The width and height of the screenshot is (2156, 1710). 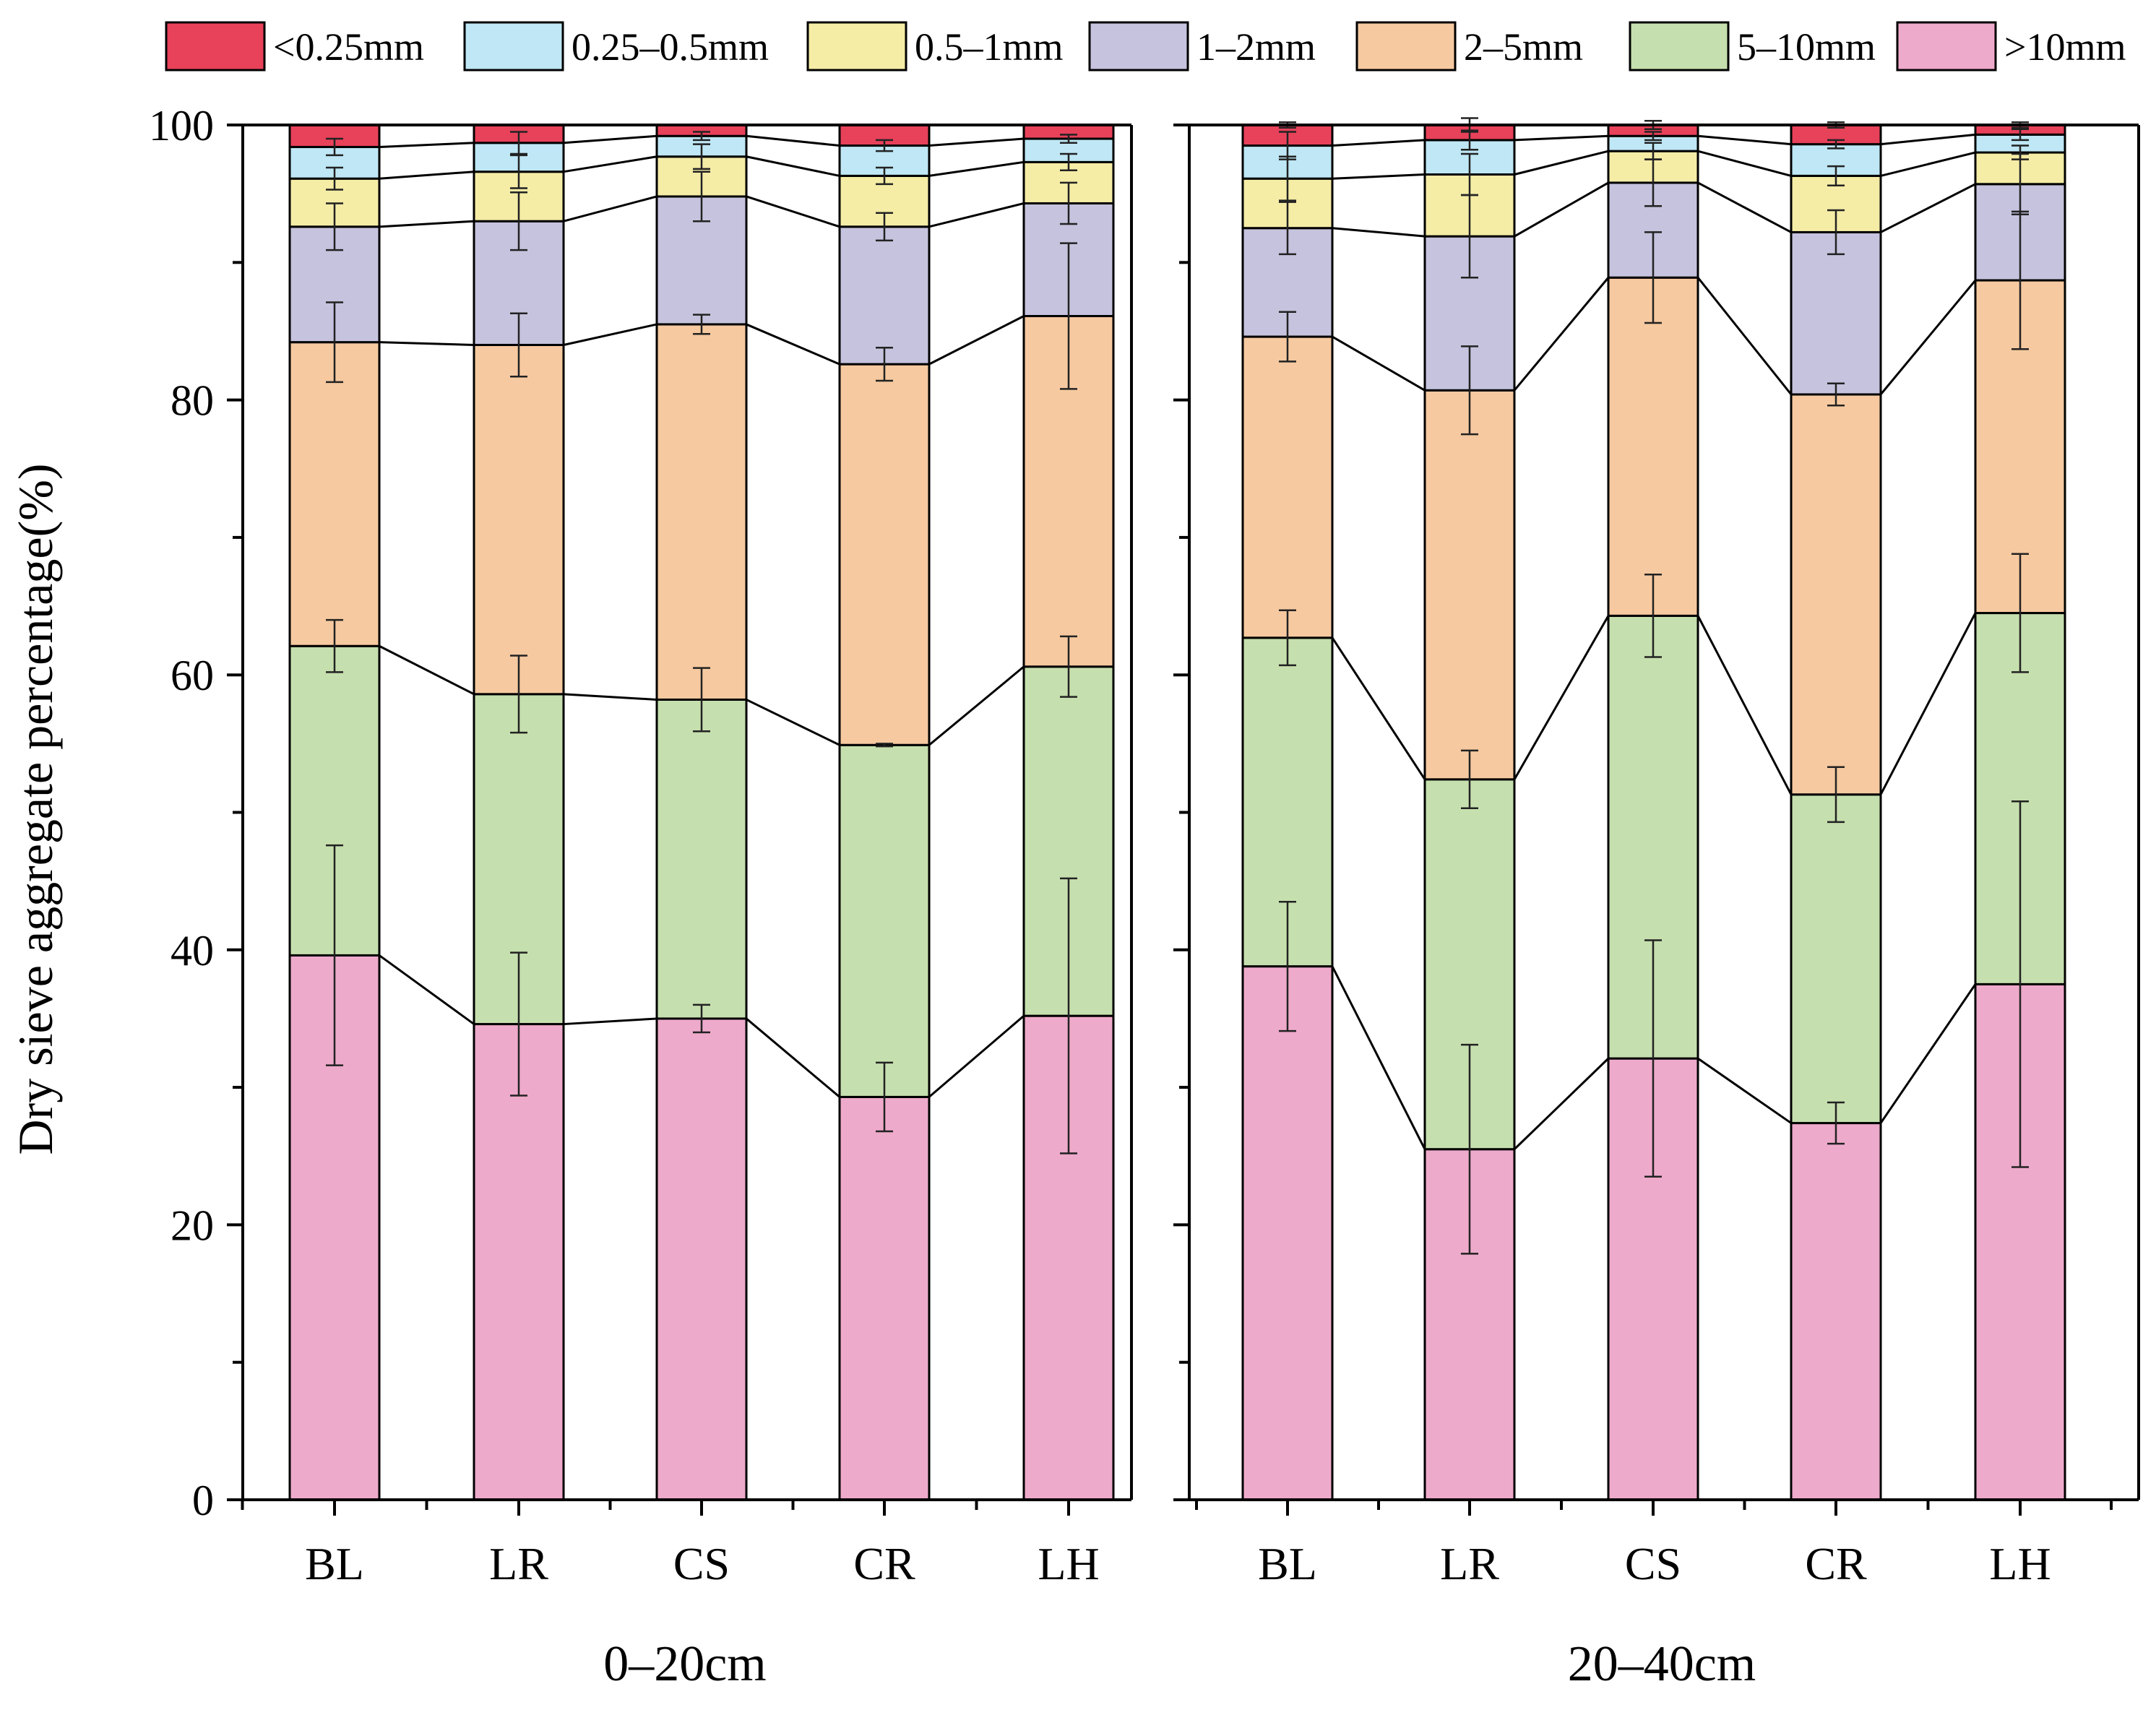 I want to click on legend-label: <0.25mm, so click(x=348, y=47).